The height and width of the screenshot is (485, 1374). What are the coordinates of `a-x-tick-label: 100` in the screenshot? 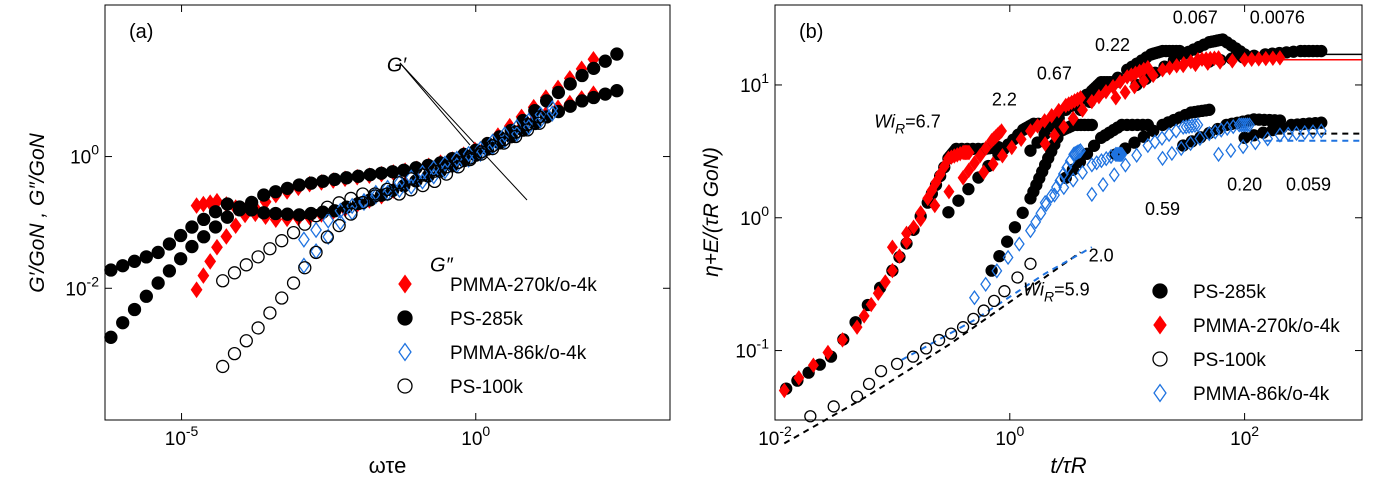 It's located at (475, 436).